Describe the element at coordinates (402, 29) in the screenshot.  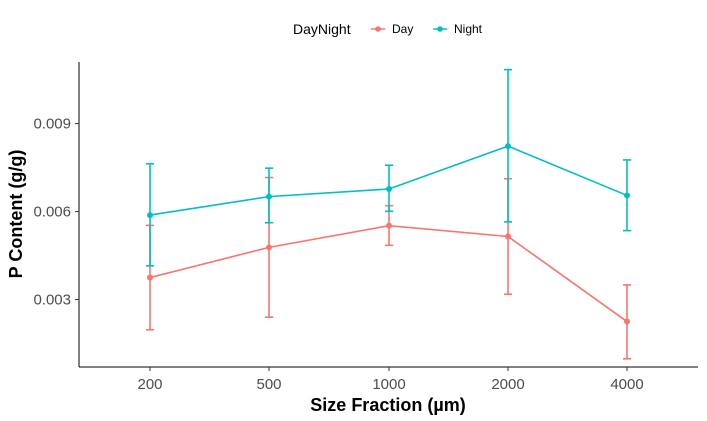
I see `legend-label-day: Day` at that location.